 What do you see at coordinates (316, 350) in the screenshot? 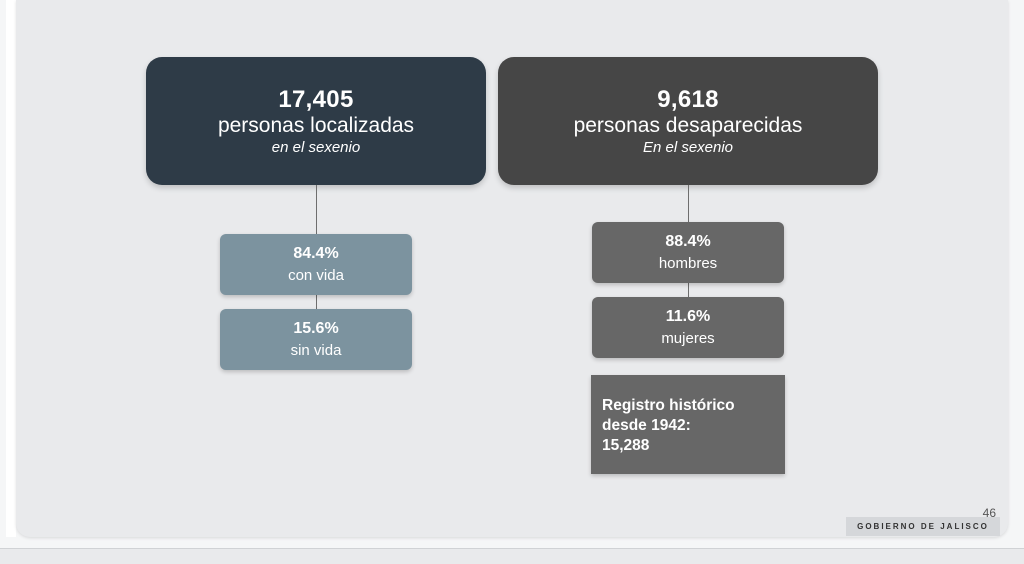
I see `sin-vida-label: sin vida` at bounding box center [316, 350].